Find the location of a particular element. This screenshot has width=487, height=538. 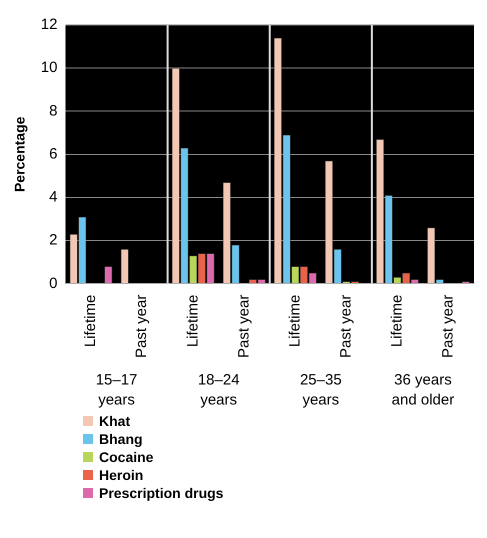

text: 18–24 years is located at coordinates (219, 390).